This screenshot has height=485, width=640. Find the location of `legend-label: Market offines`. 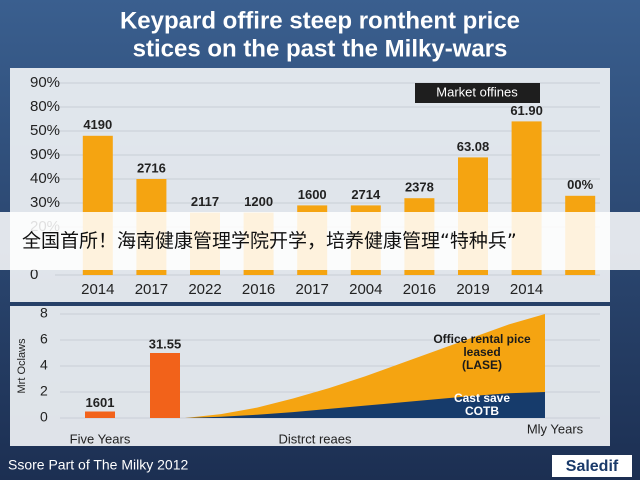

legend-label: Market offines is located at coordinates (477, 91).